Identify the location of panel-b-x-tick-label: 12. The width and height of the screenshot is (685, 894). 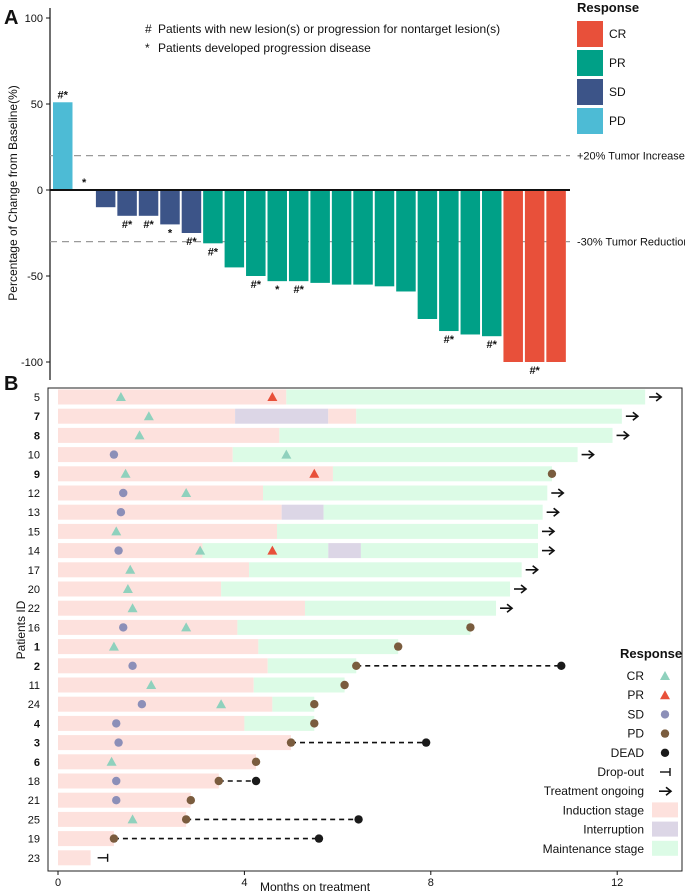
(617, 883).